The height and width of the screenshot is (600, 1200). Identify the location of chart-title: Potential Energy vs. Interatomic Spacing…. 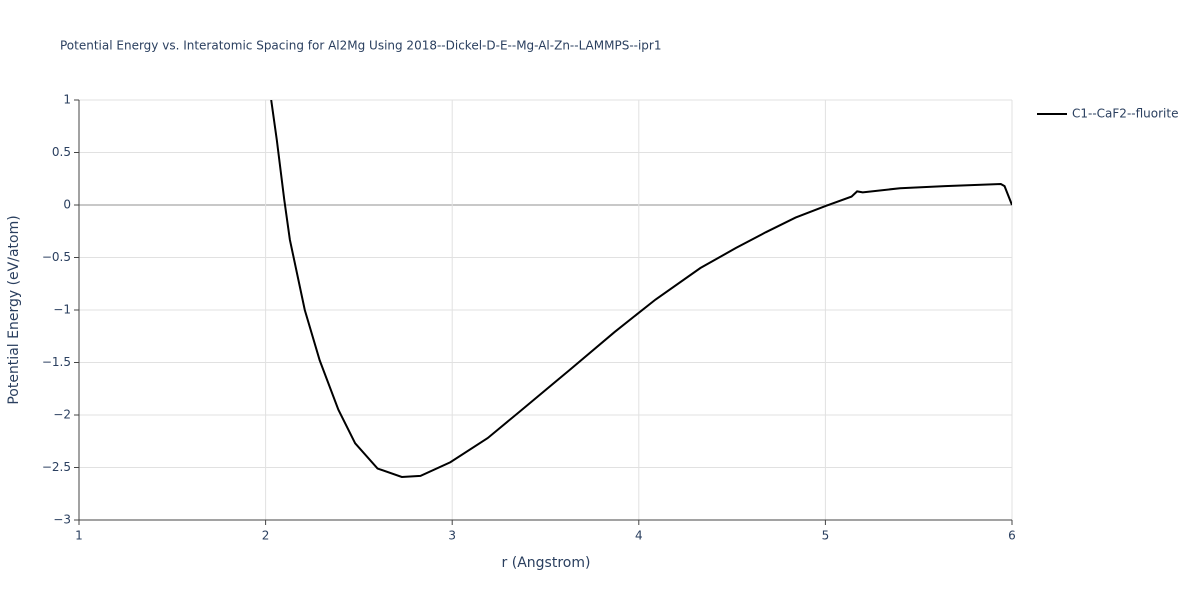
(361, 46).